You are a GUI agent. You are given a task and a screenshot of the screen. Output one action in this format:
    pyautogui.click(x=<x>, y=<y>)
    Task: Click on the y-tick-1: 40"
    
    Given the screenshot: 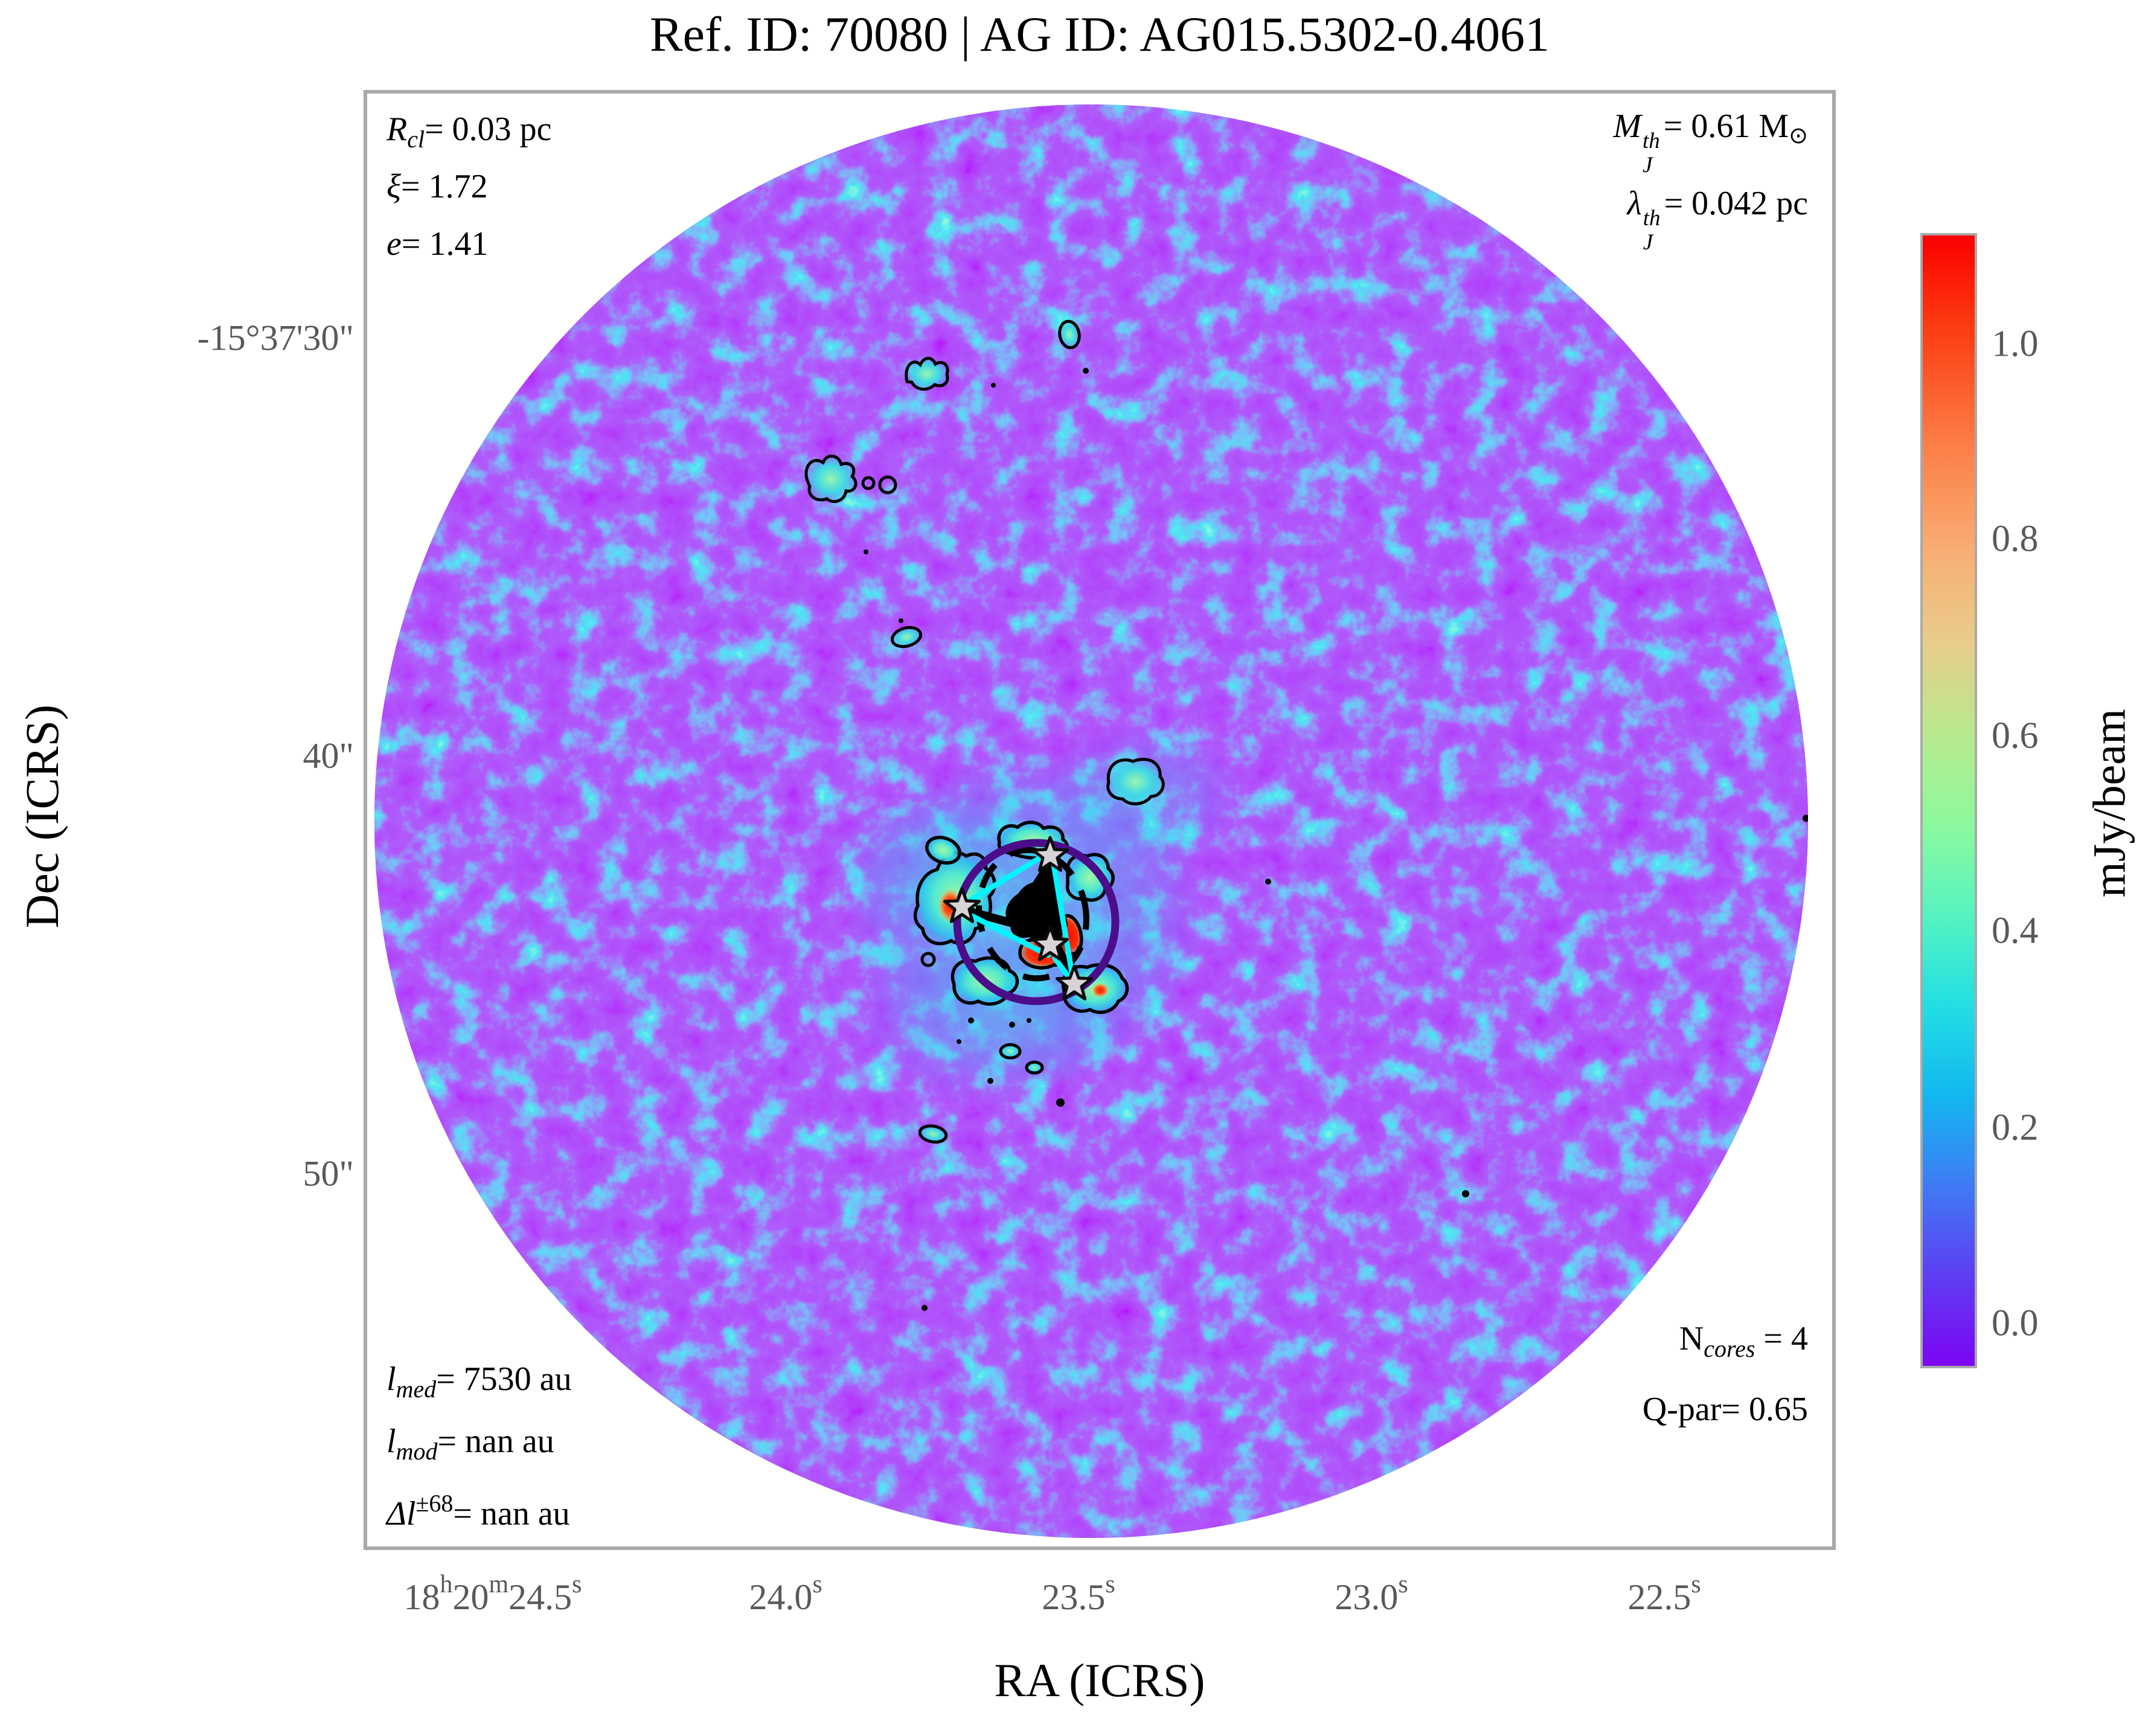 What is the action you would take?
    pyautogui.click(x=328, y=755)
    